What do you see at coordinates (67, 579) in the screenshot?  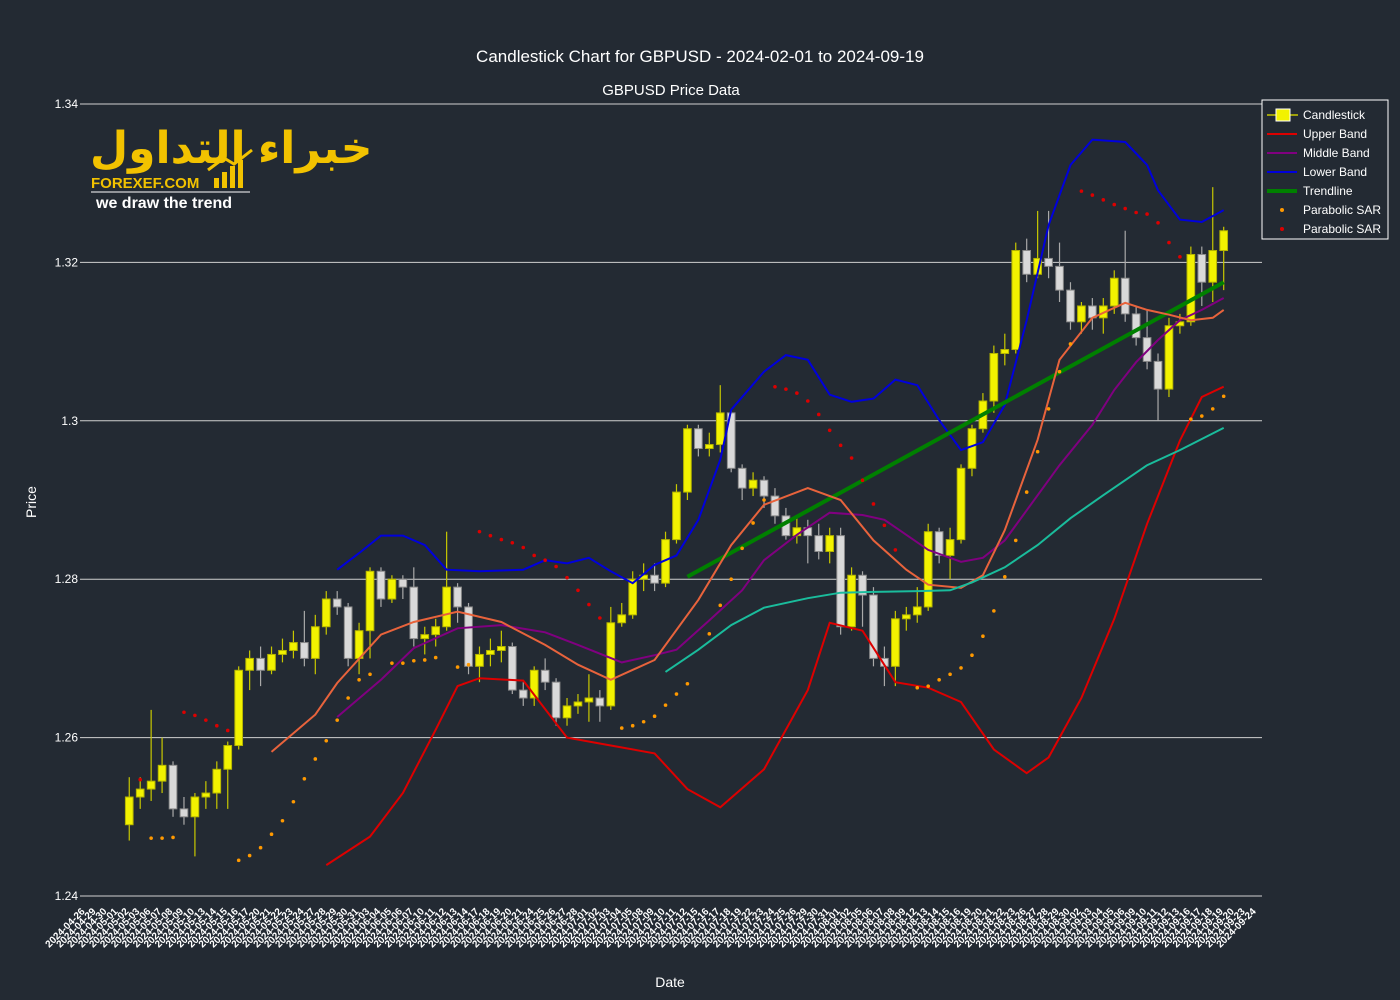 I see `y-tick-label: 1.28` at bounding box center [67, 579].